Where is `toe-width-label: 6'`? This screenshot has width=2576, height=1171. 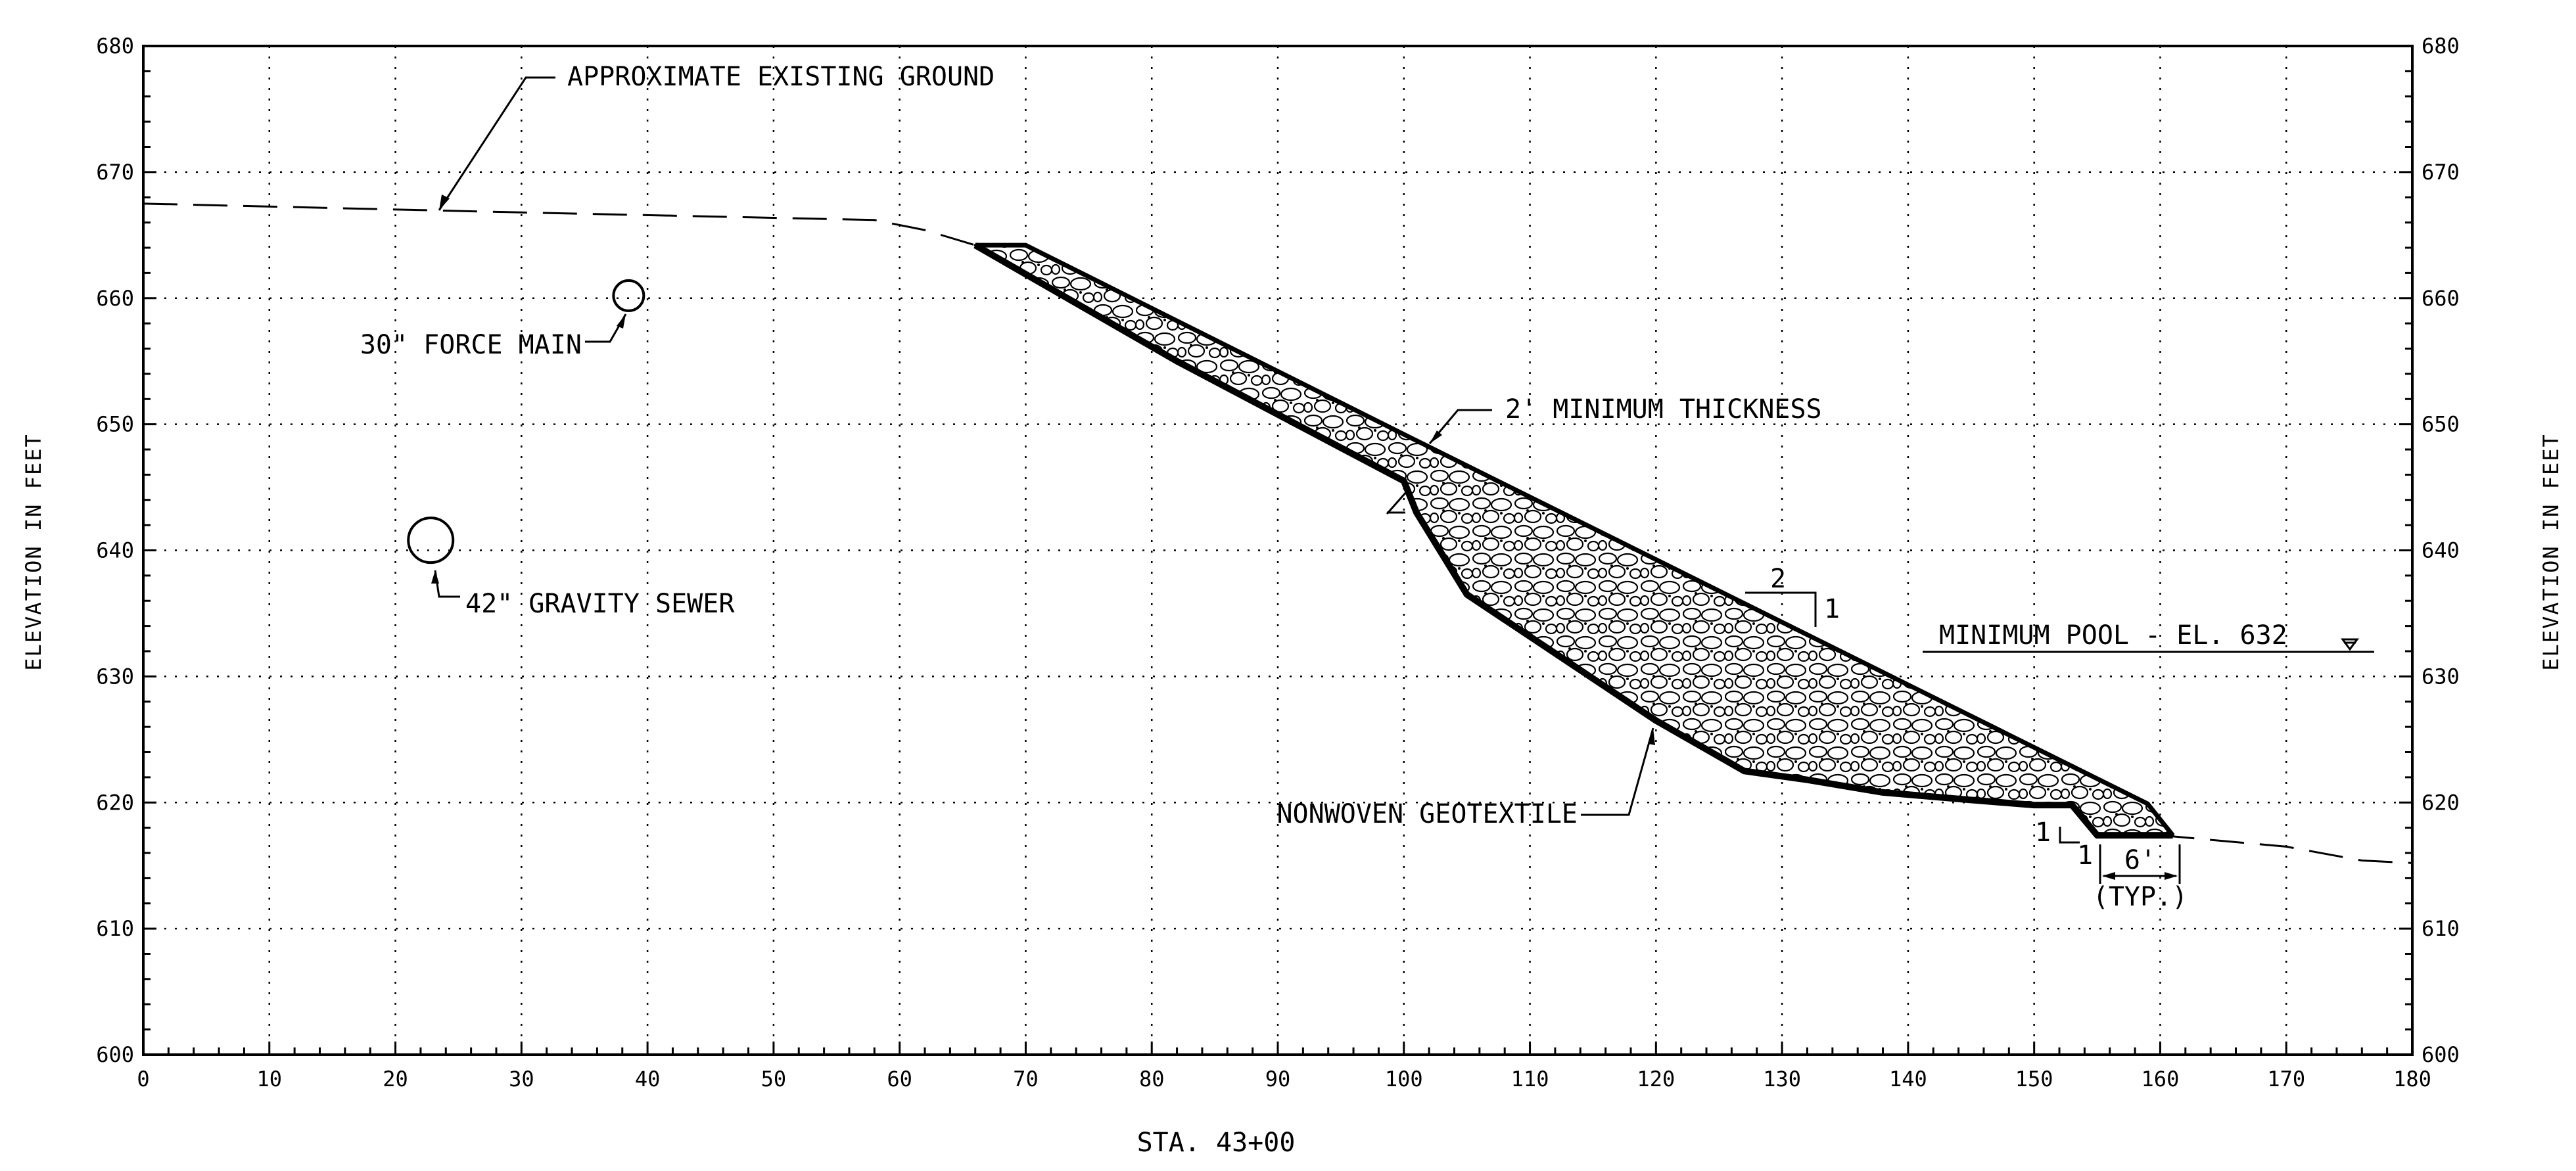
toe-width-label: 6' is located at coordinates (2140, 860).